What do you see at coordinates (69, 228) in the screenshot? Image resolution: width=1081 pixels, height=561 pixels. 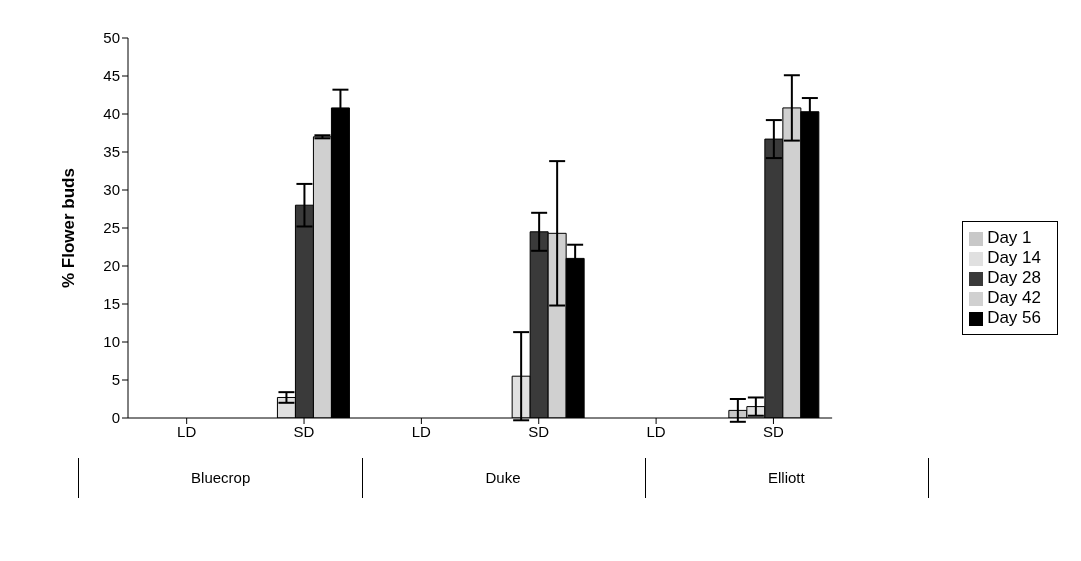 I see `y-axis-title: % Flower buds` at bounding box center [69, 228].